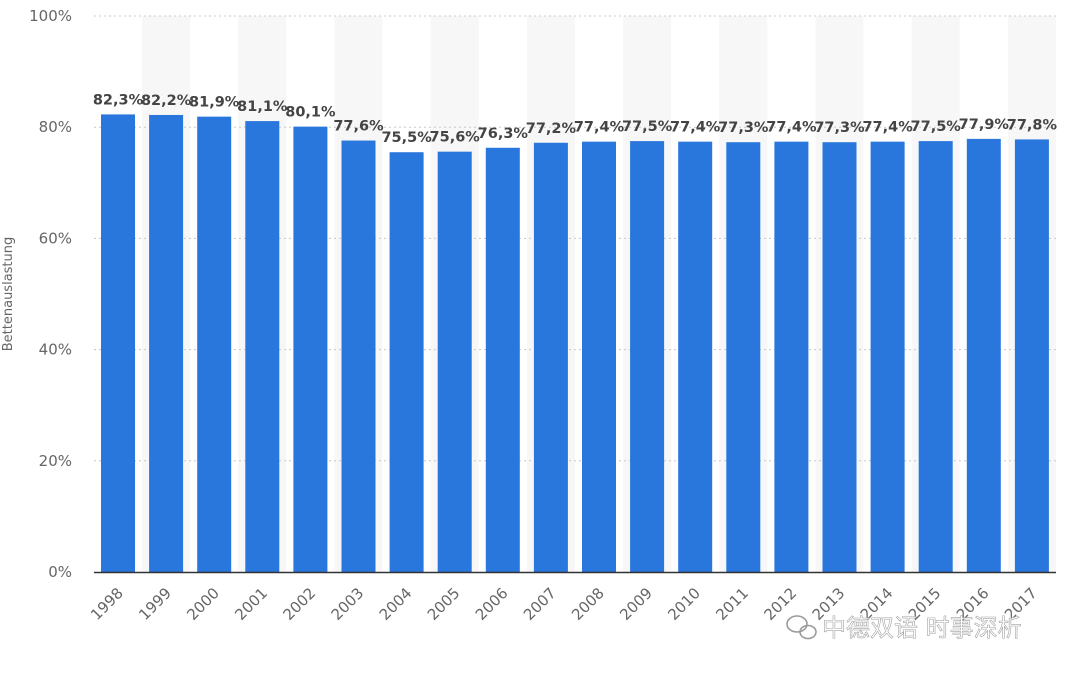  Describe the element at coordinates (118, 100) in the screenshot. I see `data-label: 82,3%` at that location.